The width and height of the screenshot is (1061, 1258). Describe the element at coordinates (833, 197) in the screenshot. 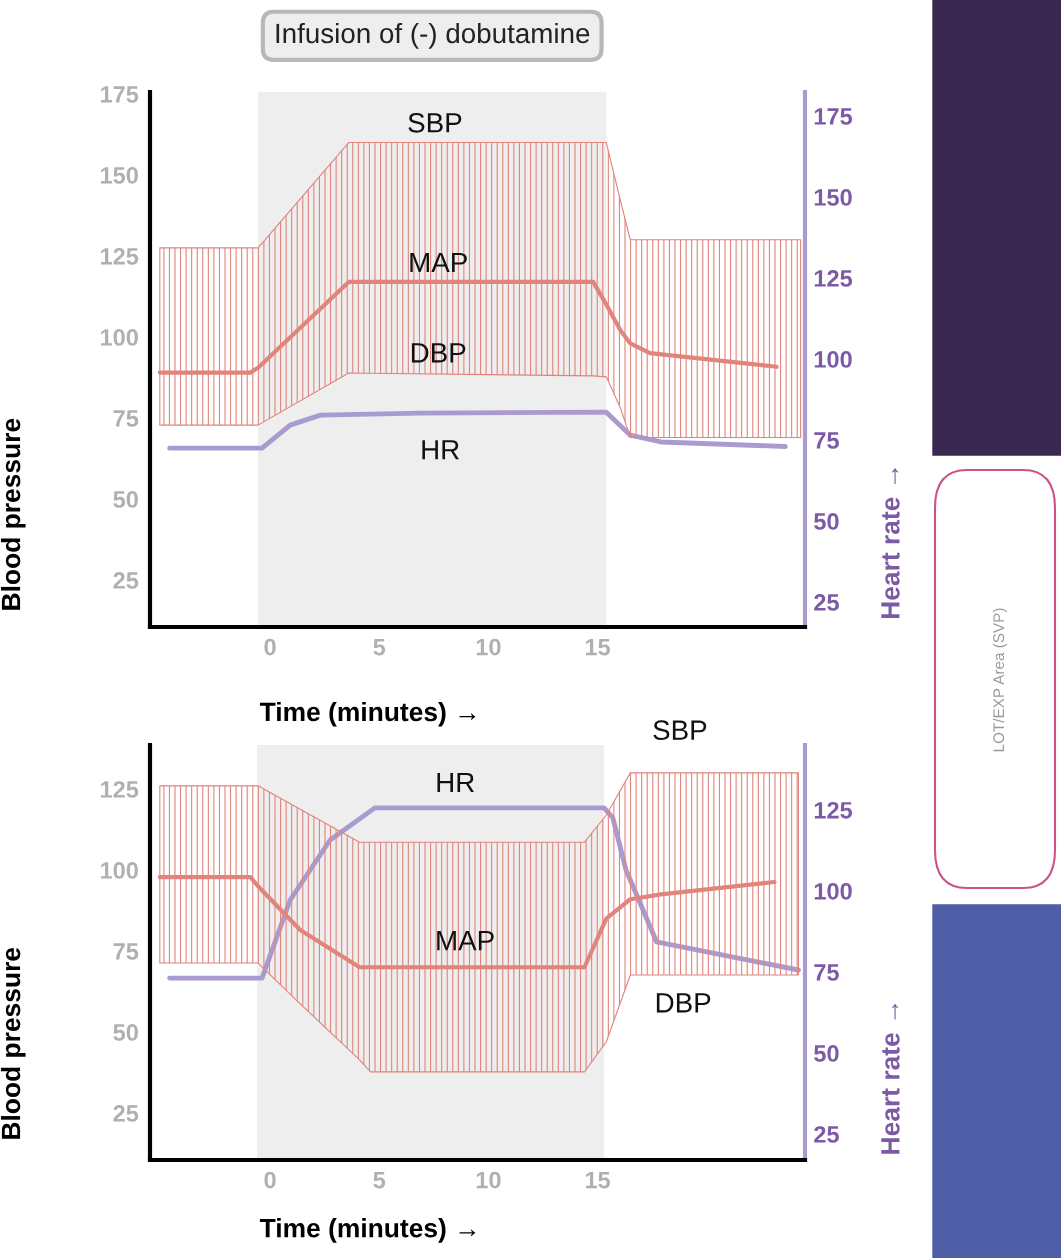

I see `y2-tick-label: 150` at that location.